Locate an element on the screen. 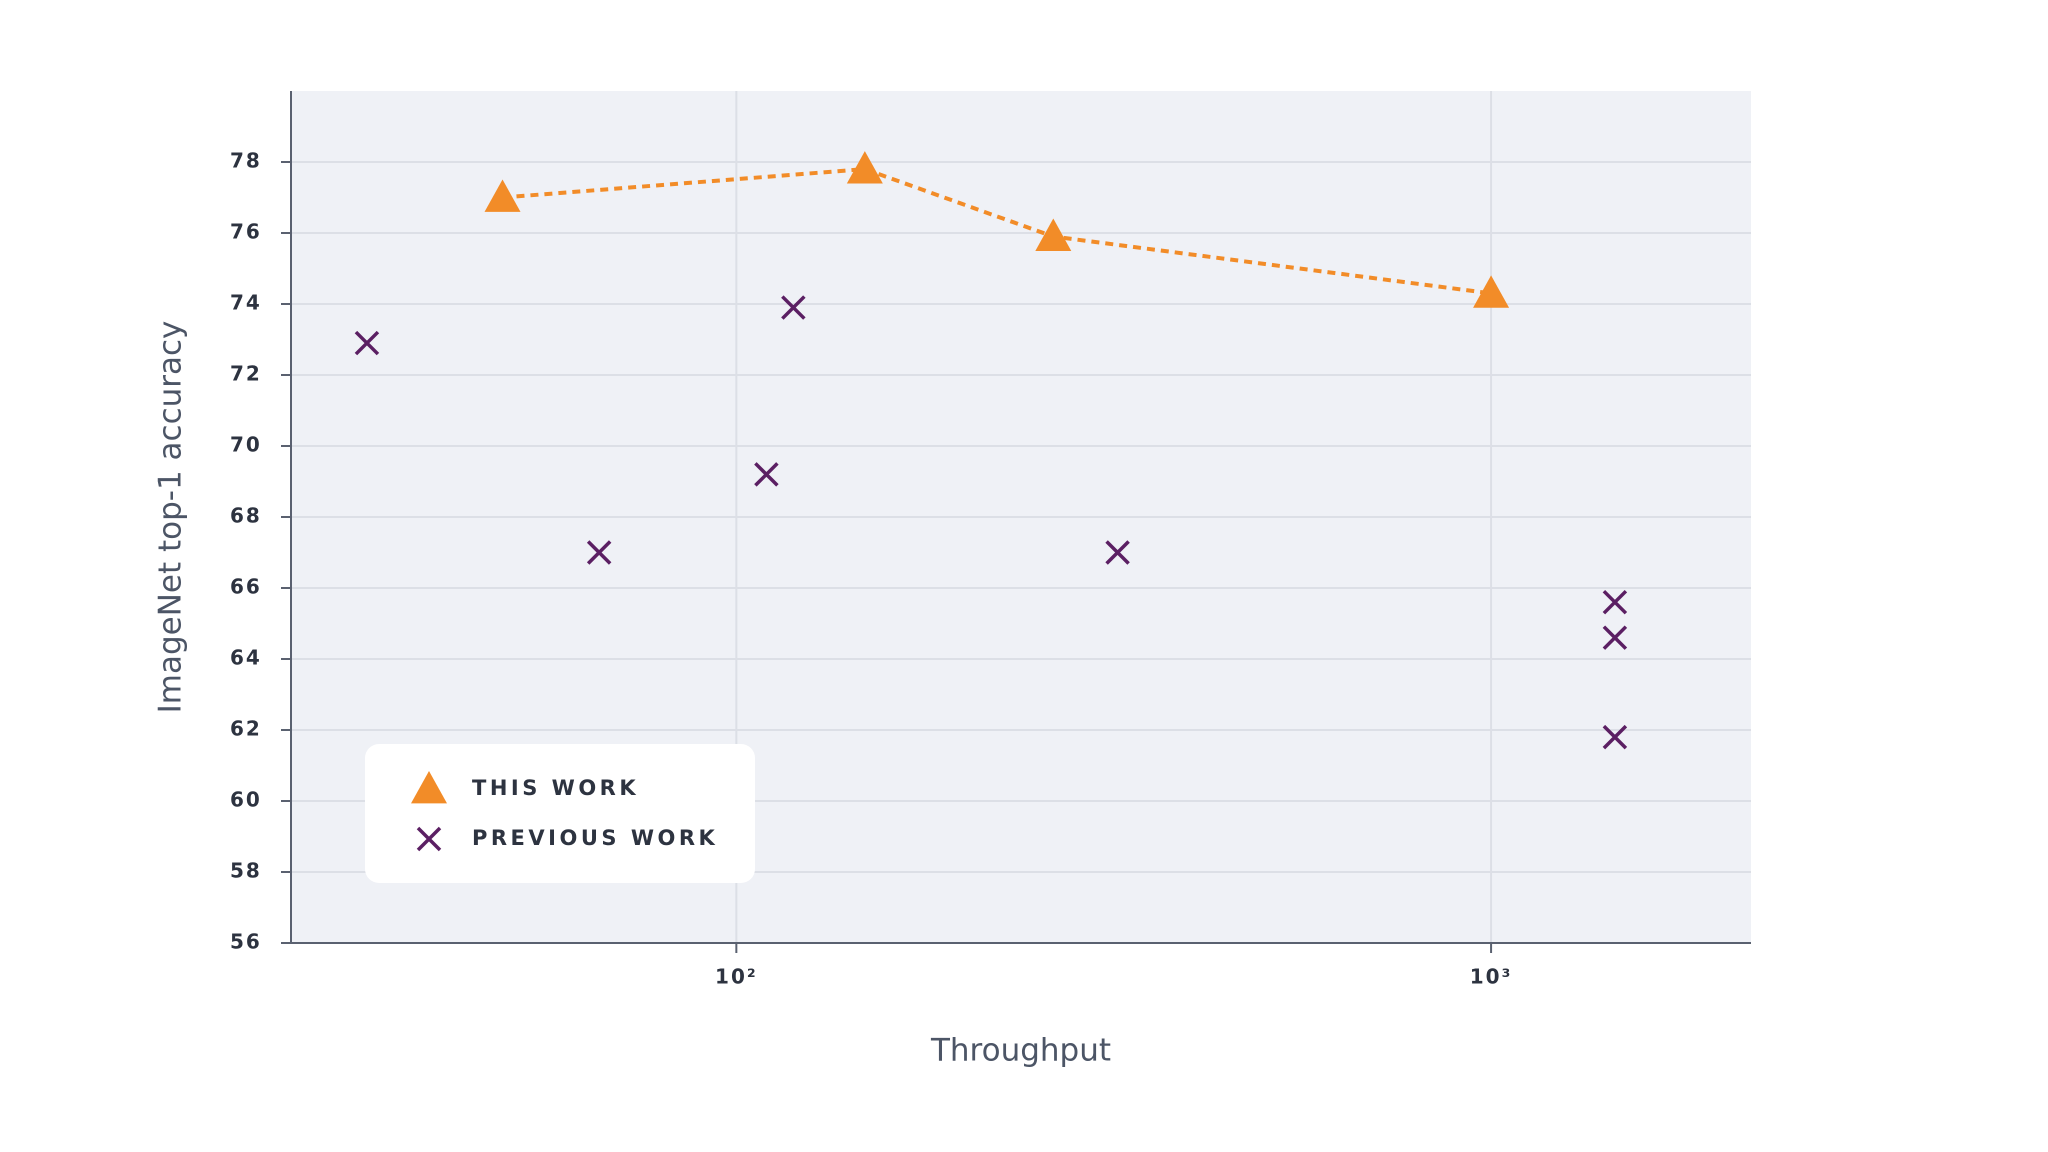 This screenshot has height=1152, width=2048. y-axis-label: ImageNet top-1 accuracy is located at coordinates (171, 517).